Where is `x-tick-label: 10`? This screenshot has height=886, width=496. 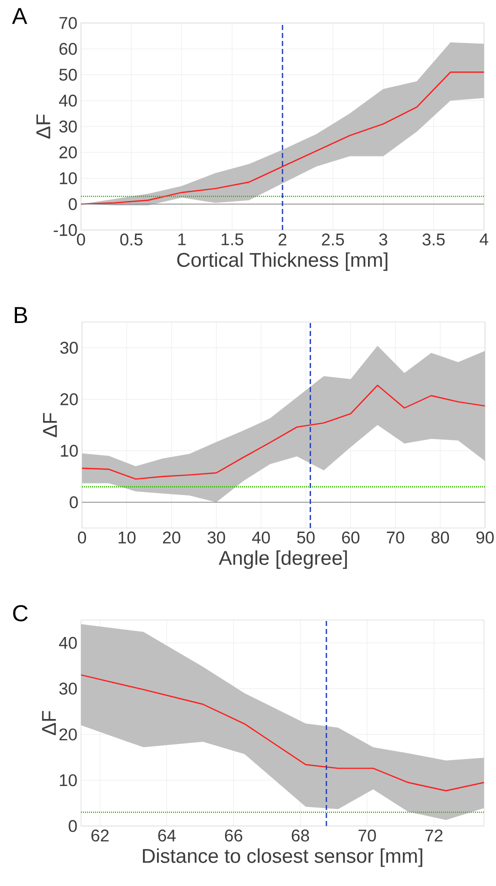
x-tick-label: 10 is located at coordinates (127, 538).